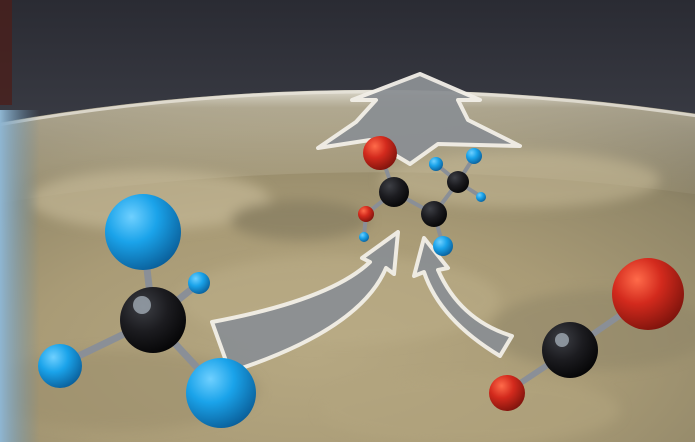  Describe the element at coordinates (20, 276) in the screenshot. I see `ocean-edge` at that location.